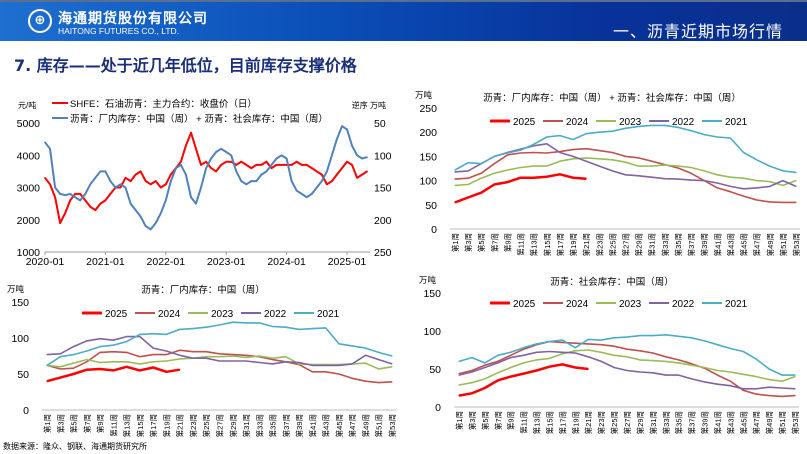 This screenshot has width=807, height=454. Describe the element at coordinates (23, 375) in the screenshot. I see `y-tick-label: 50` at that location.